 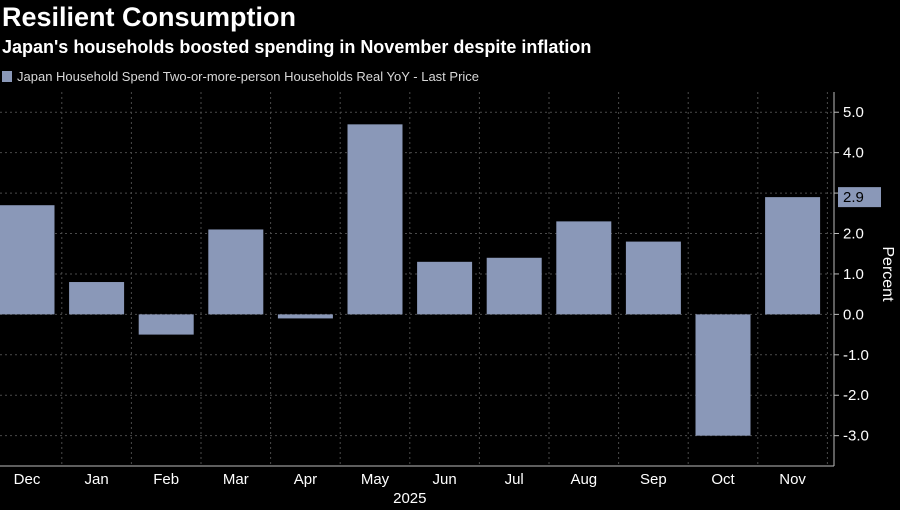 What do you see at coordinates (856, 355) in the screenshot?
I see `y-tick-label: -1.0` at bounding box center [856, 355].